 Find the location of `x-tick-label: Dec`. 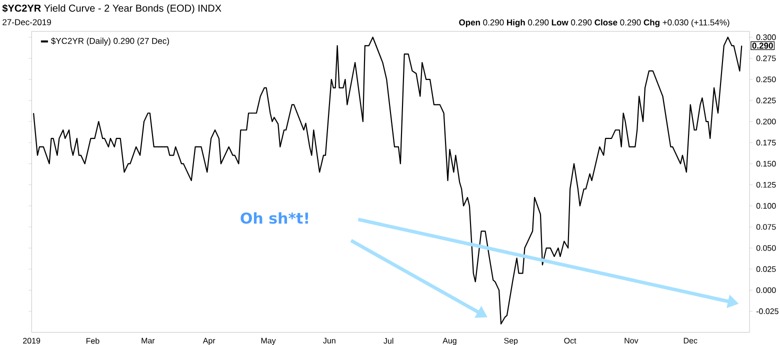

x-tick-label: Dec is located at coordinates (691, 341).